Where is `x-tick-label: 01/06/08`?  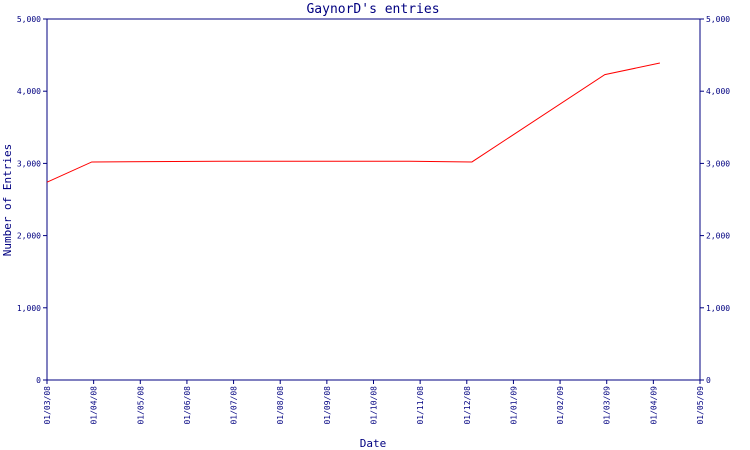 x-tick-label: 01/06/08 is located at coordinates (187, 405).